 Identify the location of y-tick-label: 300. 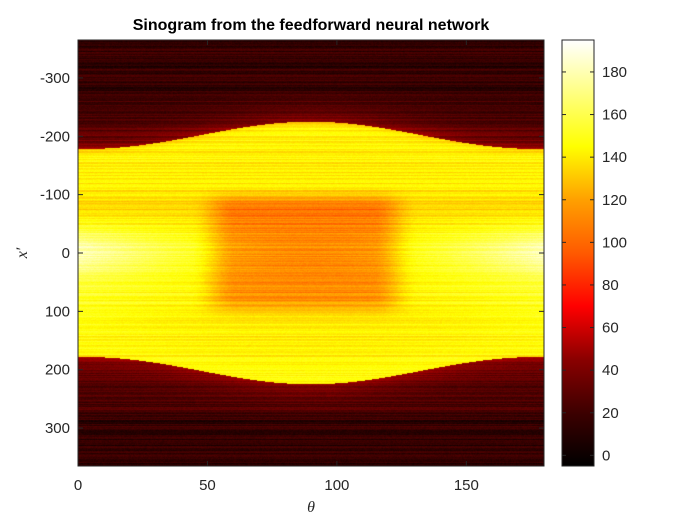
(57, 428).